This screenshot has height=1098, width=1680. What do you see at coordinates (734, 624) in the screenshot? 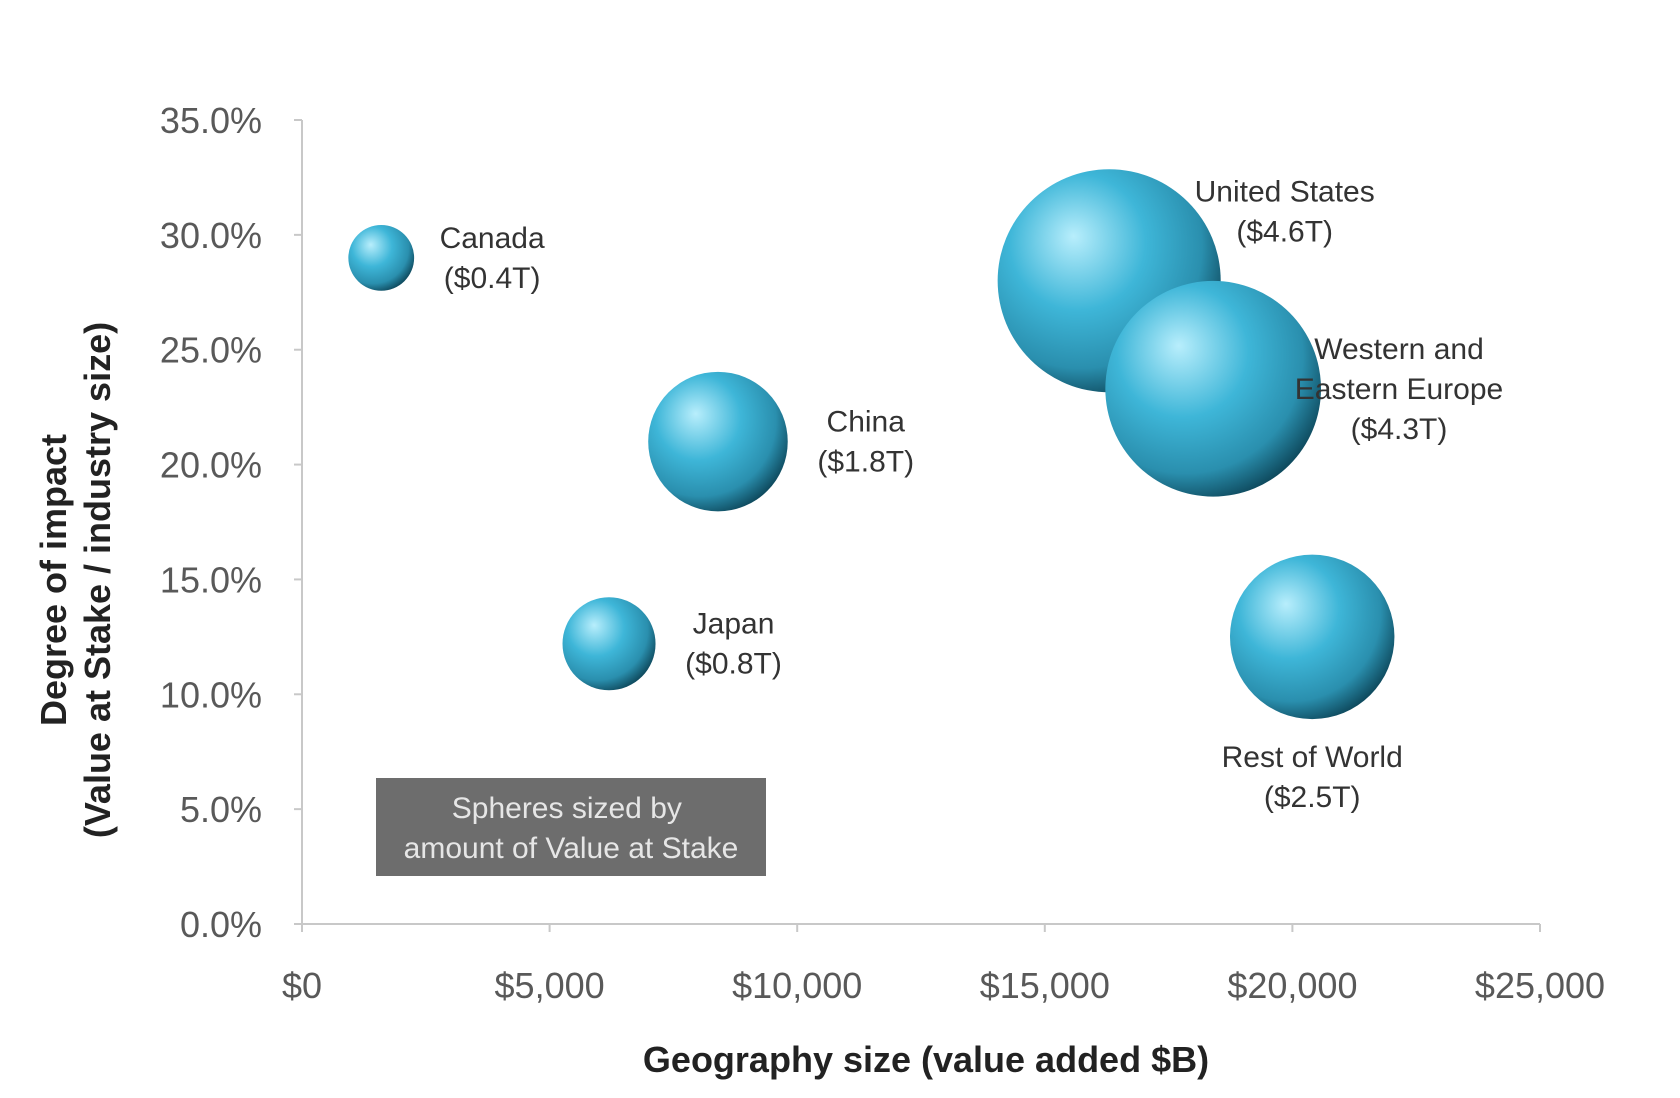
I see `bubble-label-line: Japan` at bounding box center [734, 624].